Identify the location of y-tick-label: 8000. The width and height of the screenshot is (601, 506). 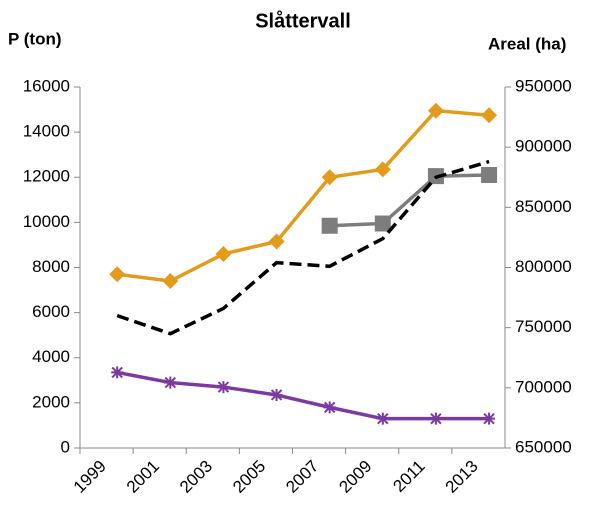
(51, 266).